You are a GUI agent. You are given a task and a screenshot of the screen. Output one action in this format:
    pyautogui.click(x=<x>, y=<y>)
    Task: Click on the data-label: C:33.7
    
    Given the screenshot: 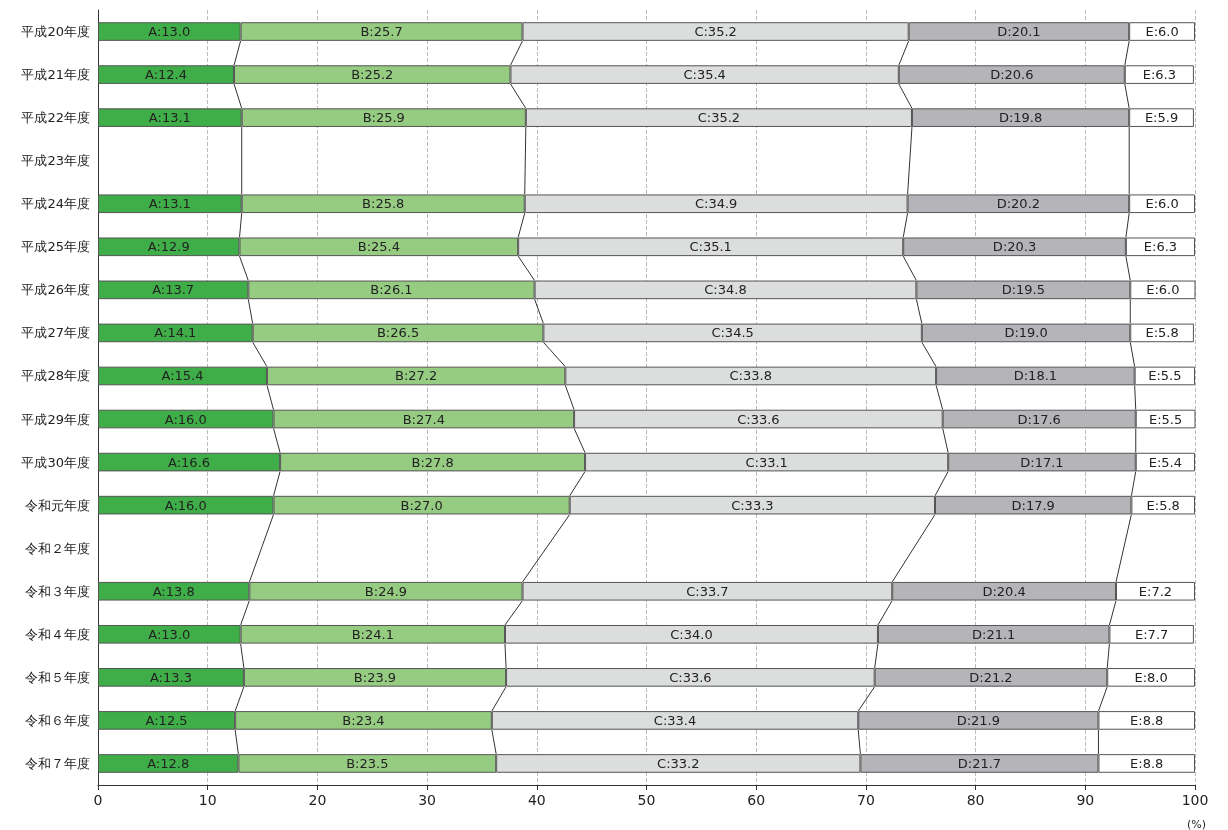 What is the action you would take?
    pyautogui.click(x=707, y=591)
    